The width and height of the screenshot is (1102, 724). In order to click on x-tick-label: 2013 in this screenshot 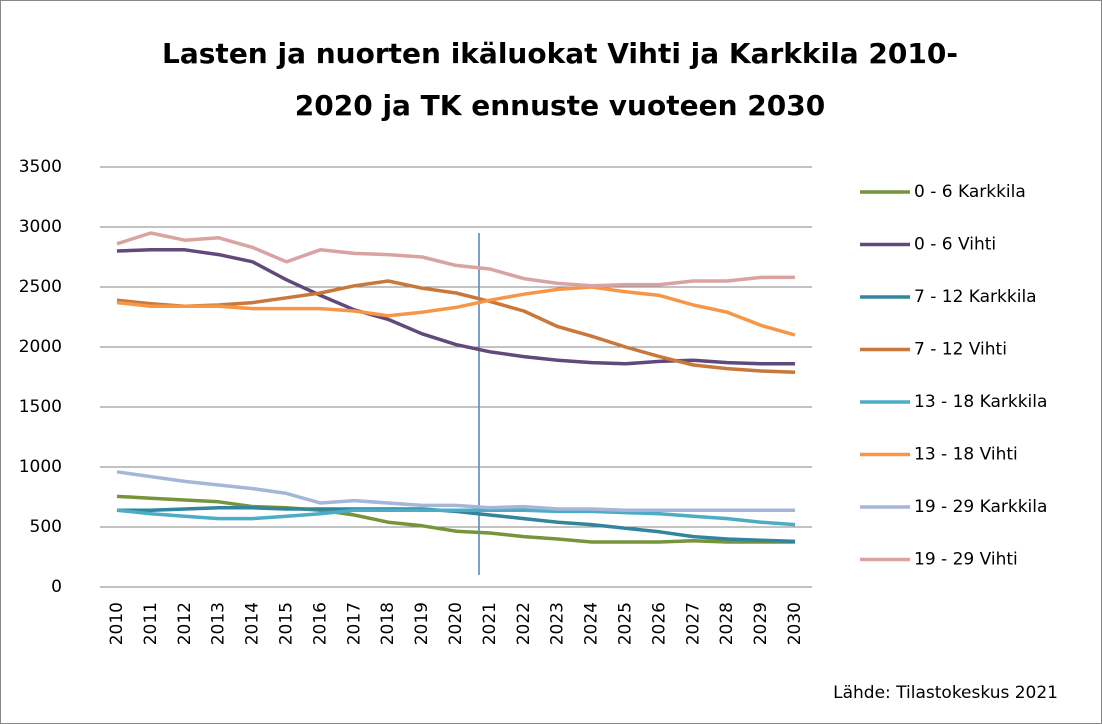, I will do `click(219, 623)`.